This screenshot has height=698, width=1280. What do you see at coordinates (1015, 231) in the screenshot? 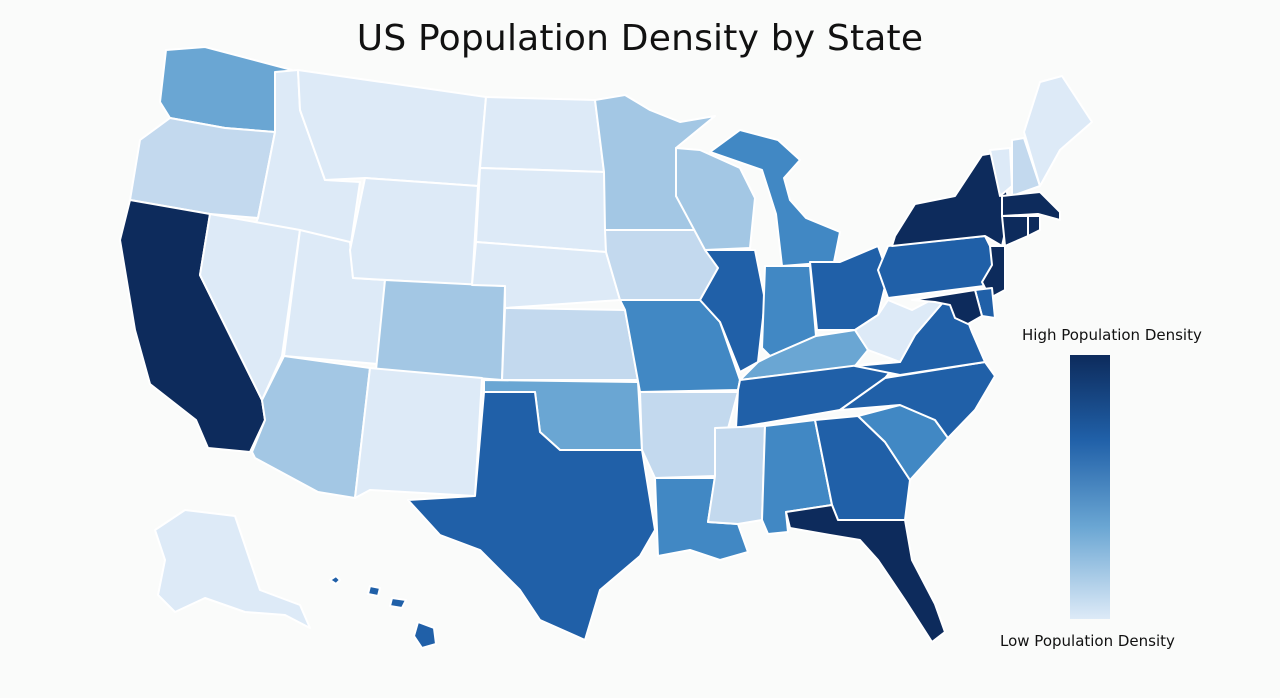
I see `state-connecticut` at bounding box center [1015, 231].